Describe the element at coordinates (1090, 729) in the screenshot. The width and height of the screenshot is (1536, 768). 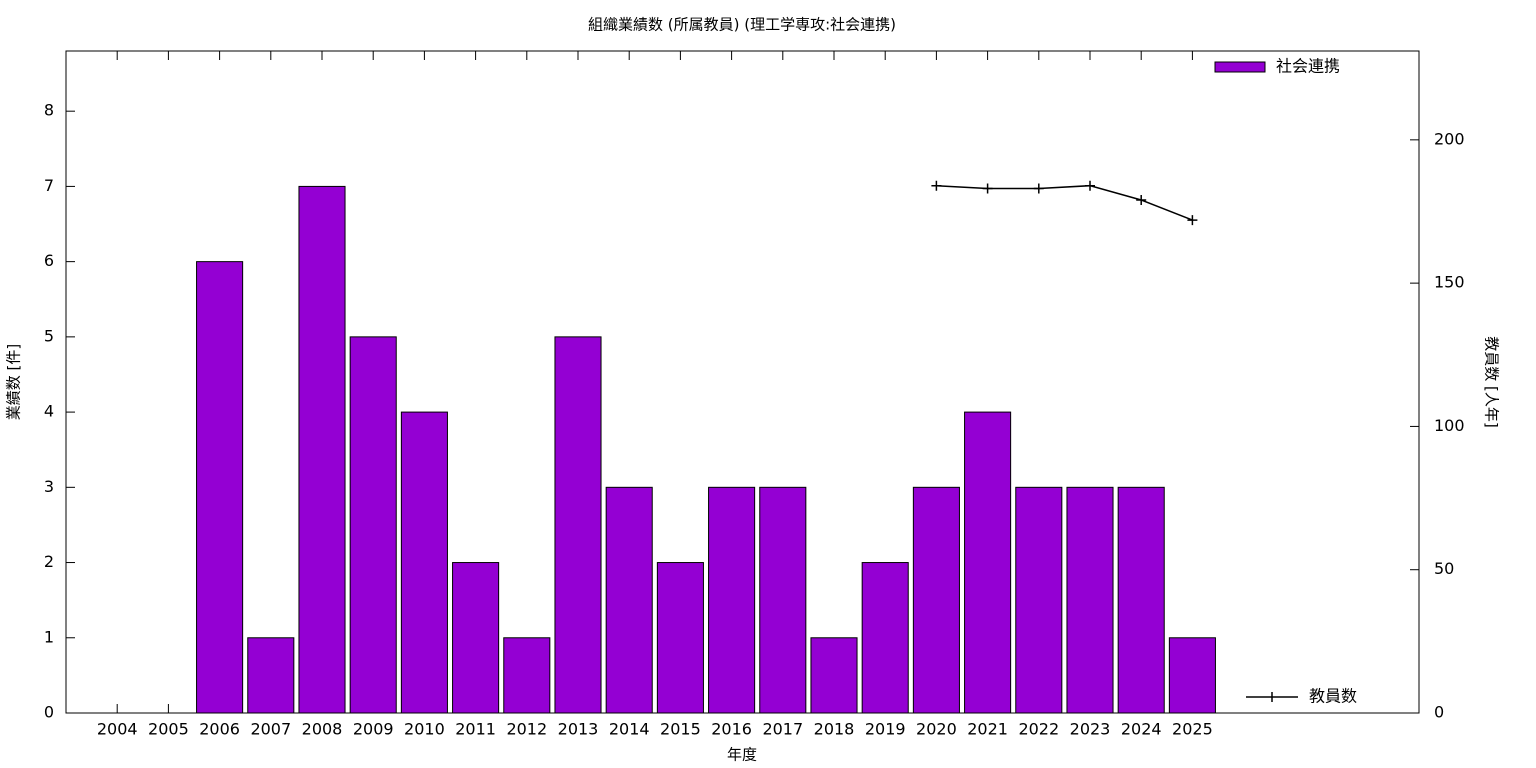
I see `x-tick-label: 2023` at that location.